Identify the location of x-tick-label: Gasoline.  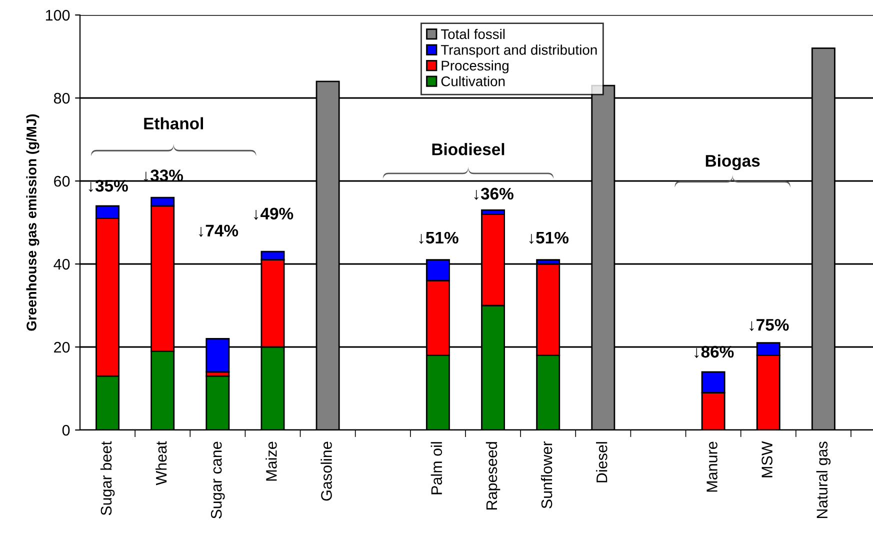
(326, 471).